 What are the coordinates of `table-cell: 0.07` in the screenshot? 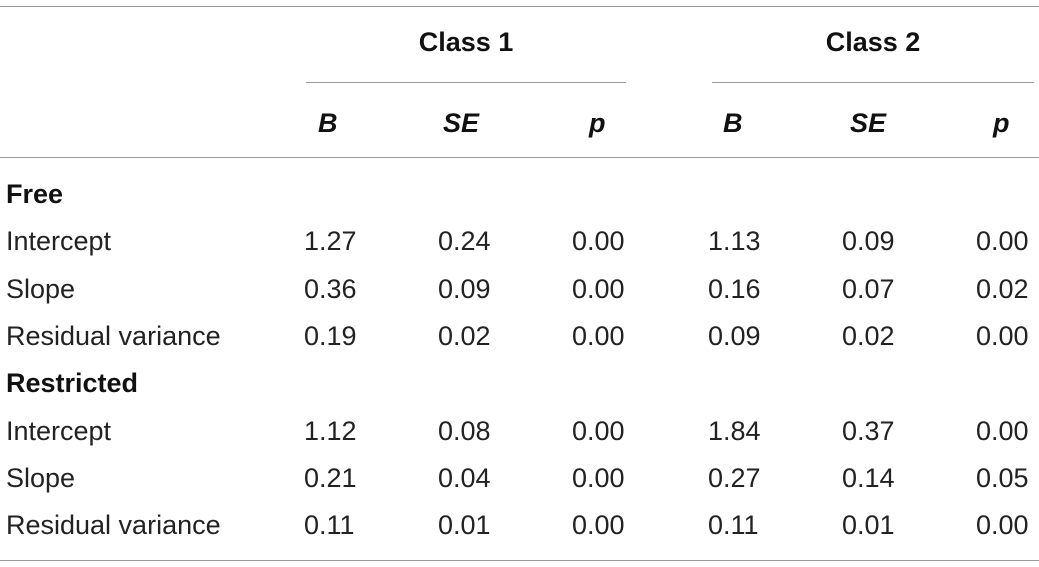 It's located at (868, 289).